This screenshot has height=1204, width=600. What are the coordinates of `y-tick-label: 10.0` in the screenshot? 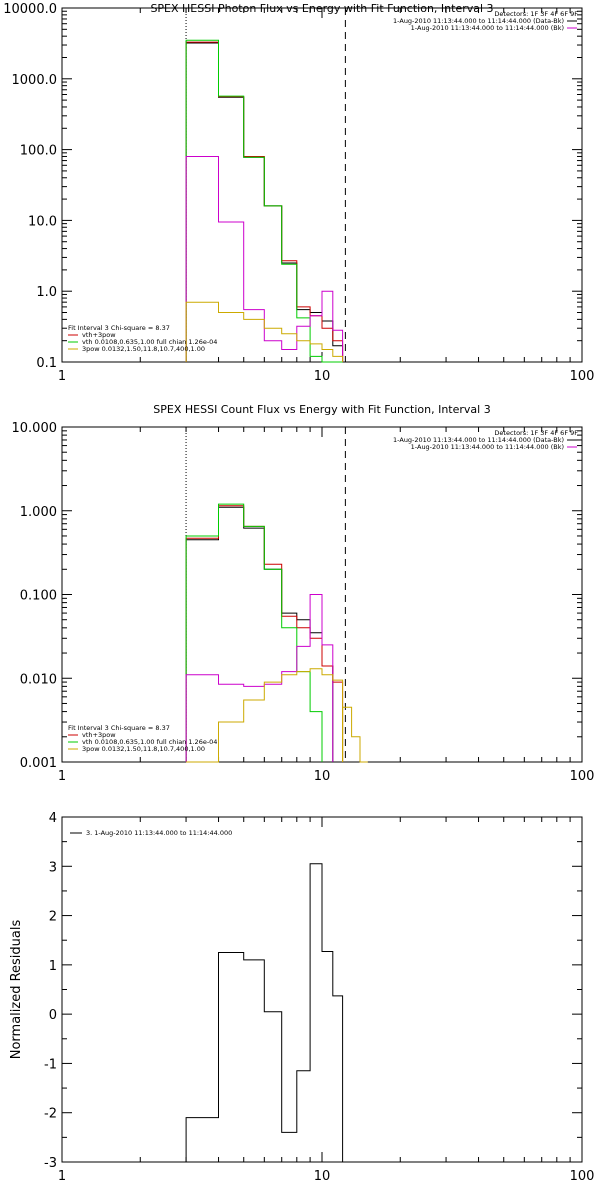 It's located at (42, 221).